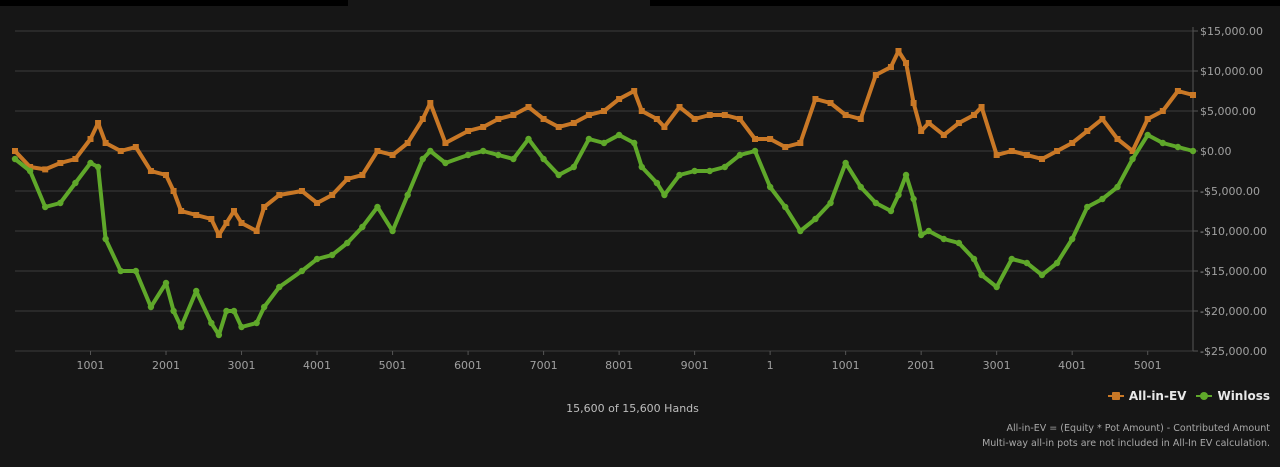 The width and height of the screenshot is (1280, 467). Describe the element at coordinates (1228, 111) in the screenshot. I see `y-tick-label-2: $5,000.00` at that location.